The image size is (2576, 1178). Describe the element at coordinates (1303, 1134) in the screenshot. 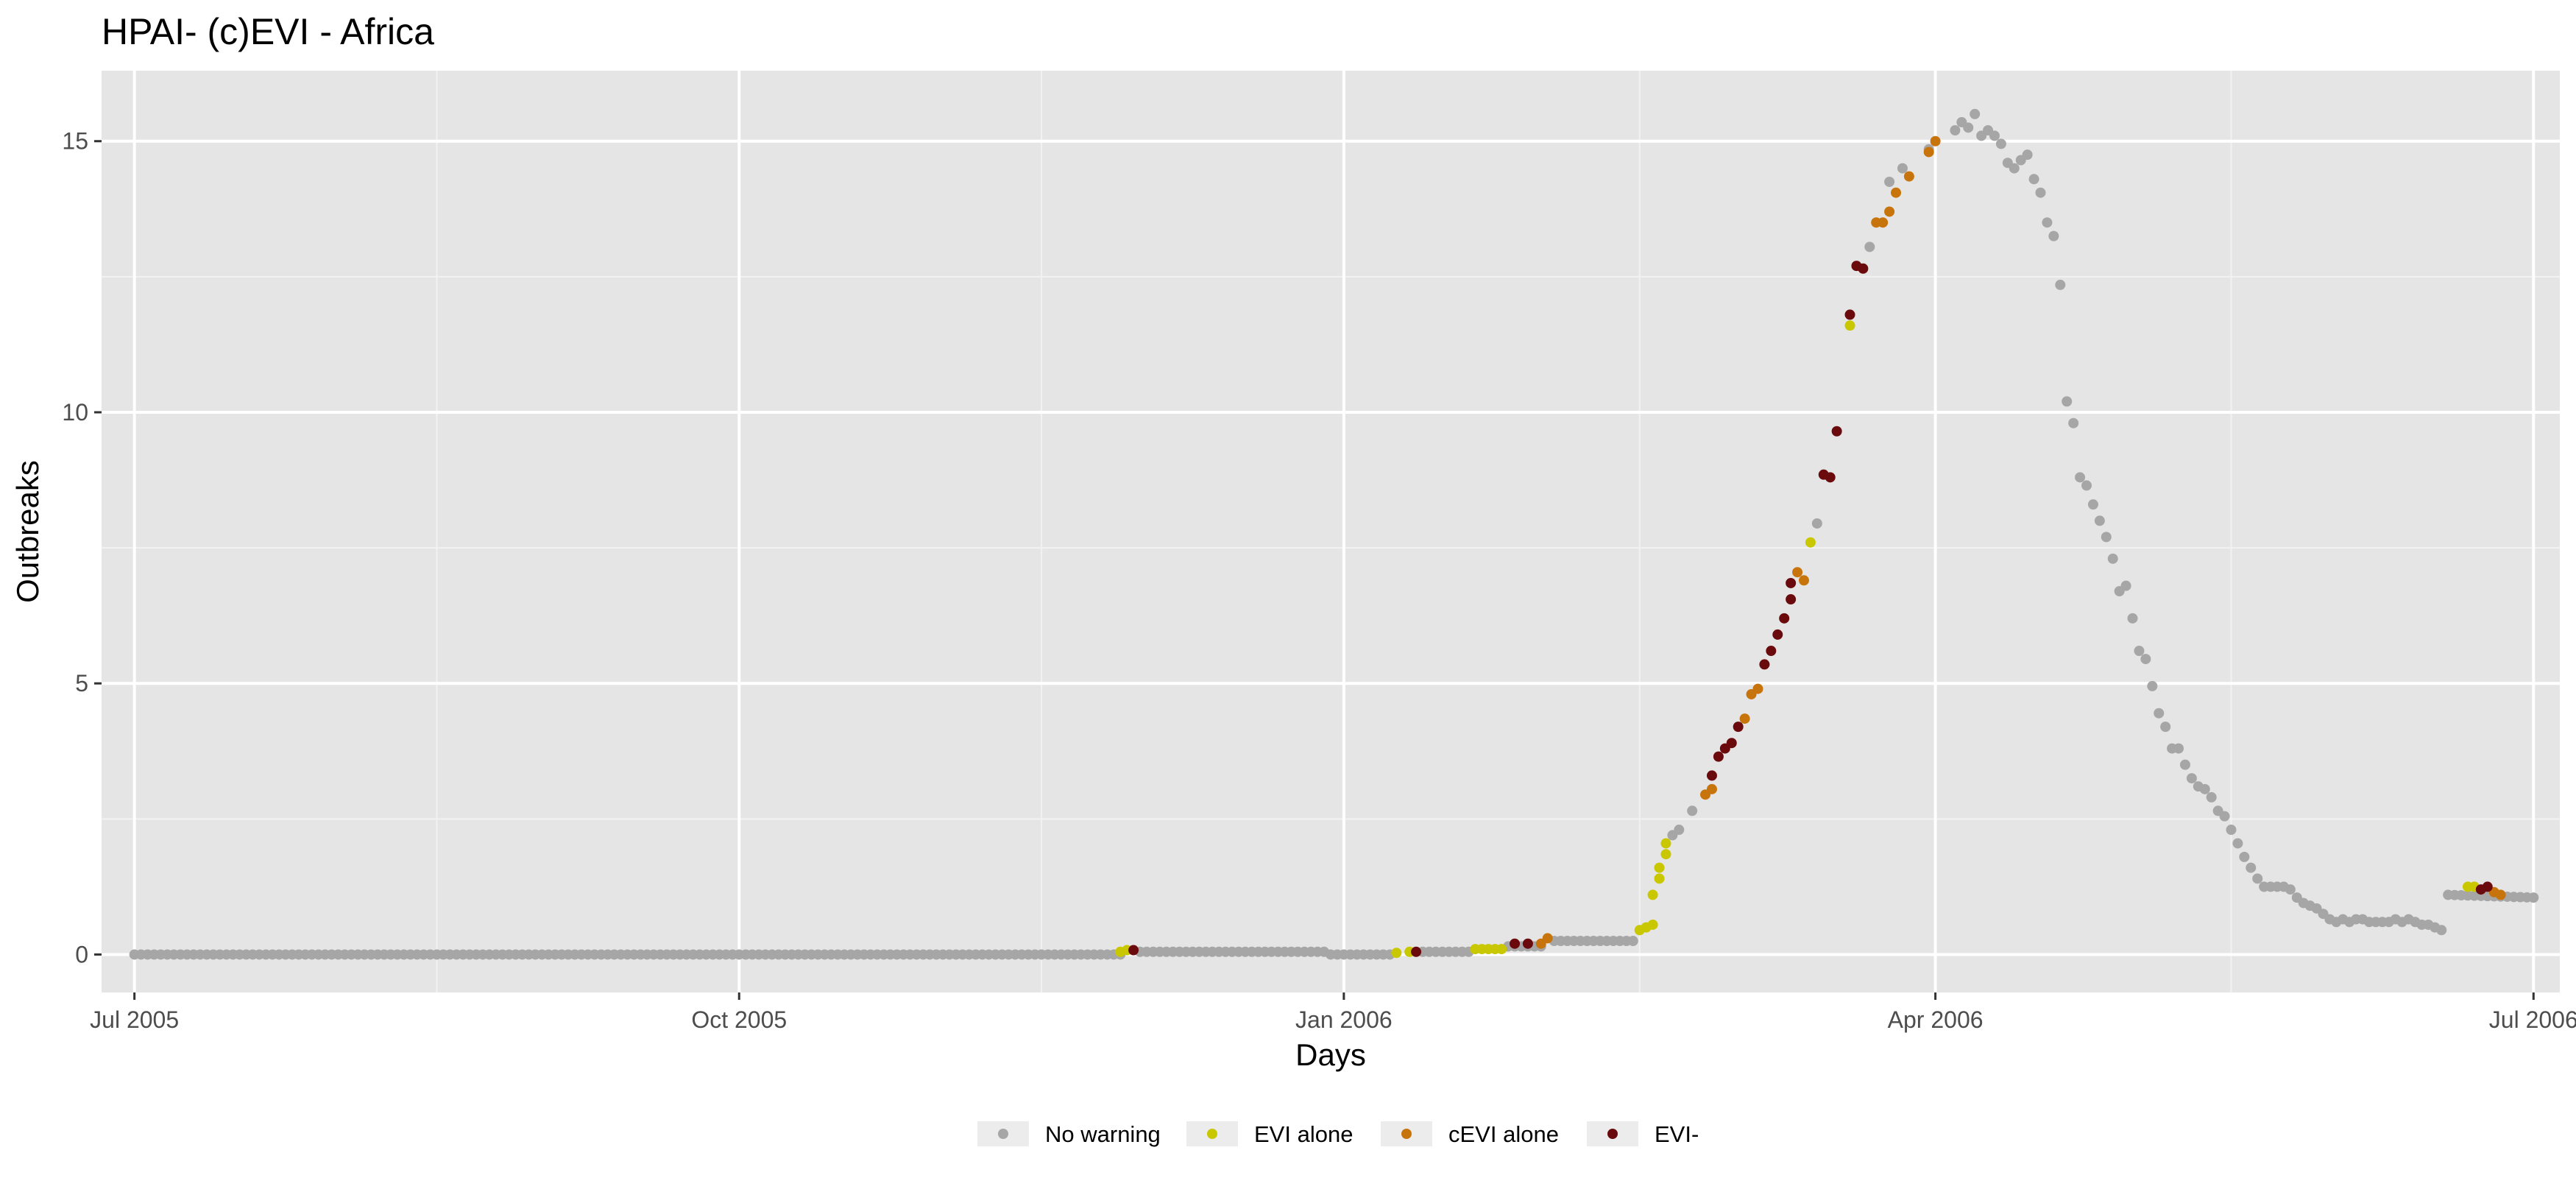

I see `legend-label: EVI alone` at that location.